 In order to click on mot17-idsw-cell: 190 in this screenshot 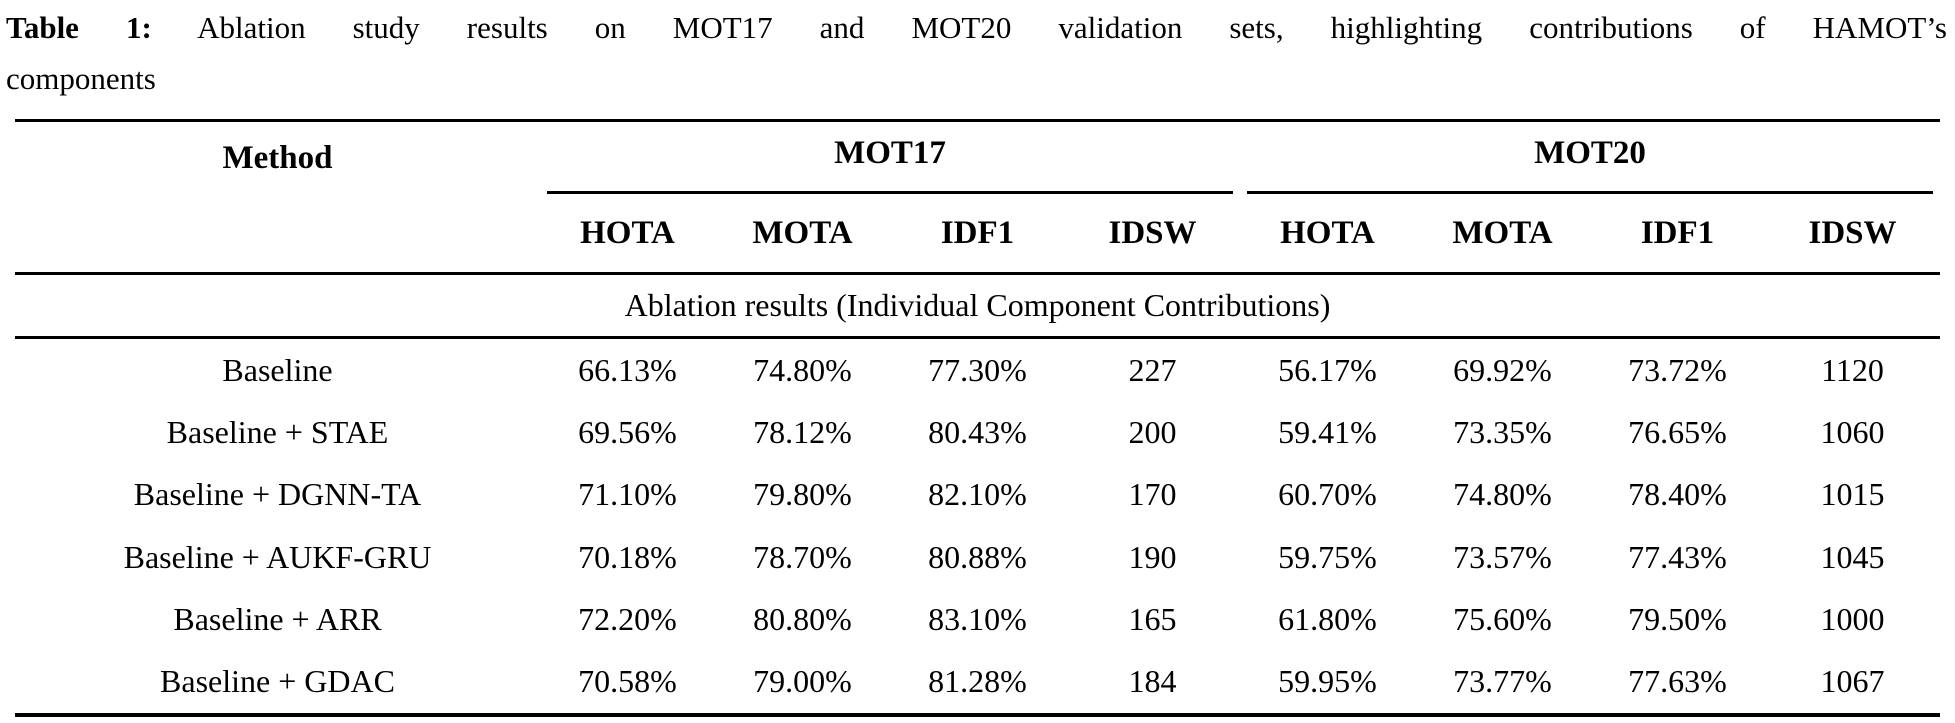, I will do `click(1152, 556)`.